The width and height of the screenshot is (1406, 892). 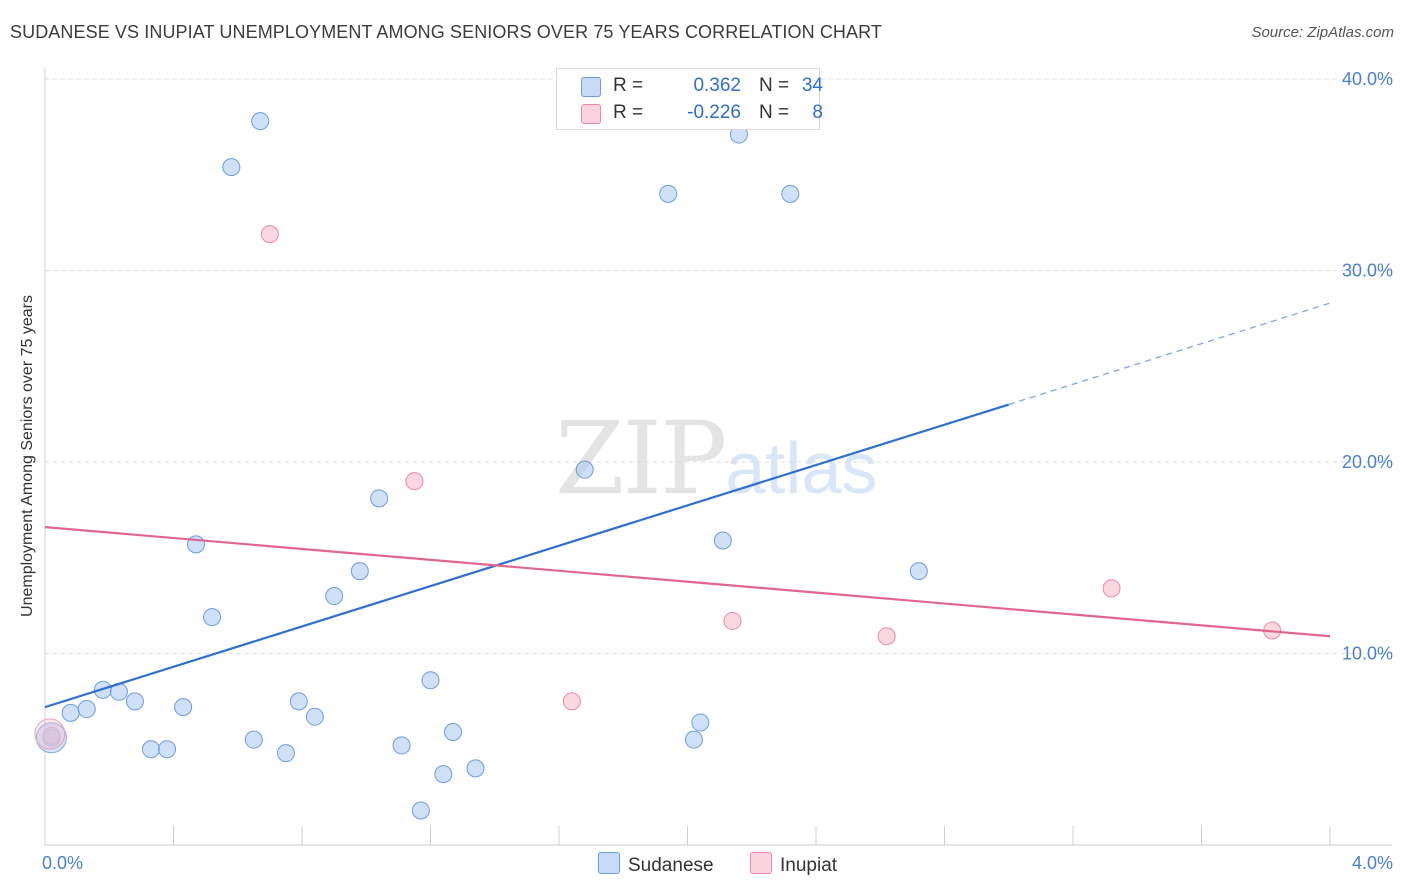 What do you see at coordinates (641, 458) in the screenshot?
I see `watermark-zip: ZIP` at bounding box center [641, 458].